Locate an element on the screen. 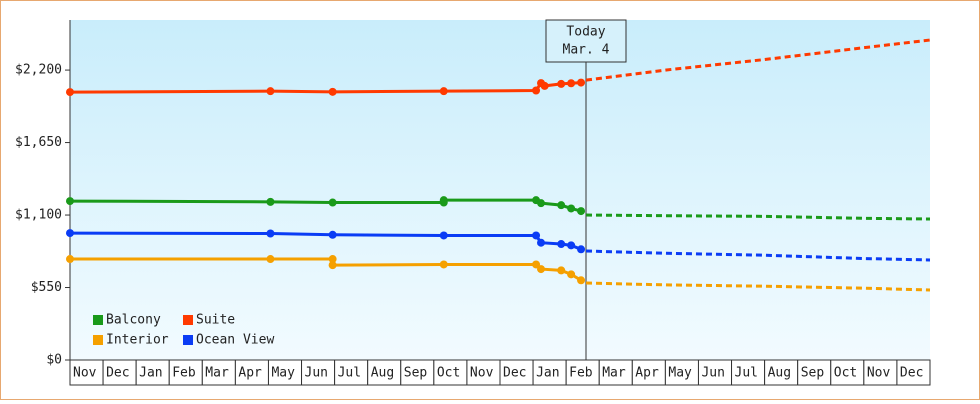 The image size is (980, 404). y-tick-label: $0 is located at coordinates (54, 360).